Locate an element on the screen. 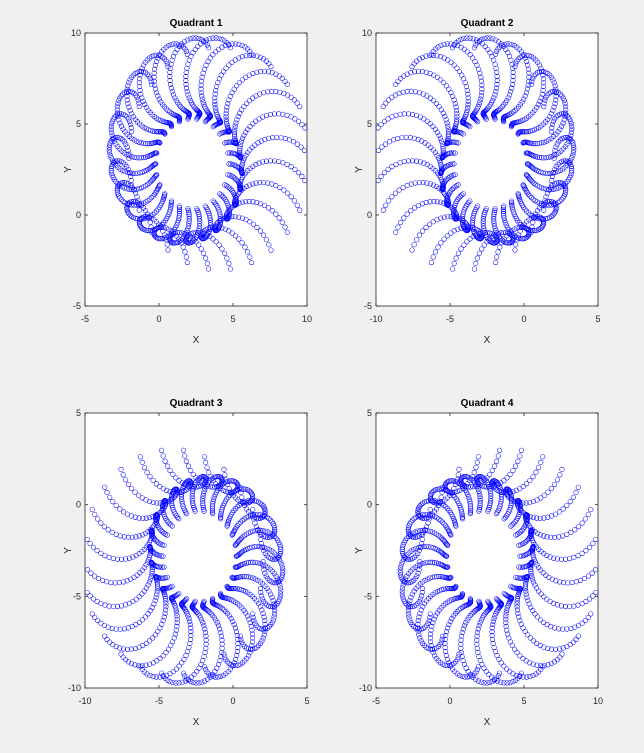  y-tick-label: 5 is located at coordinates (369, 124).